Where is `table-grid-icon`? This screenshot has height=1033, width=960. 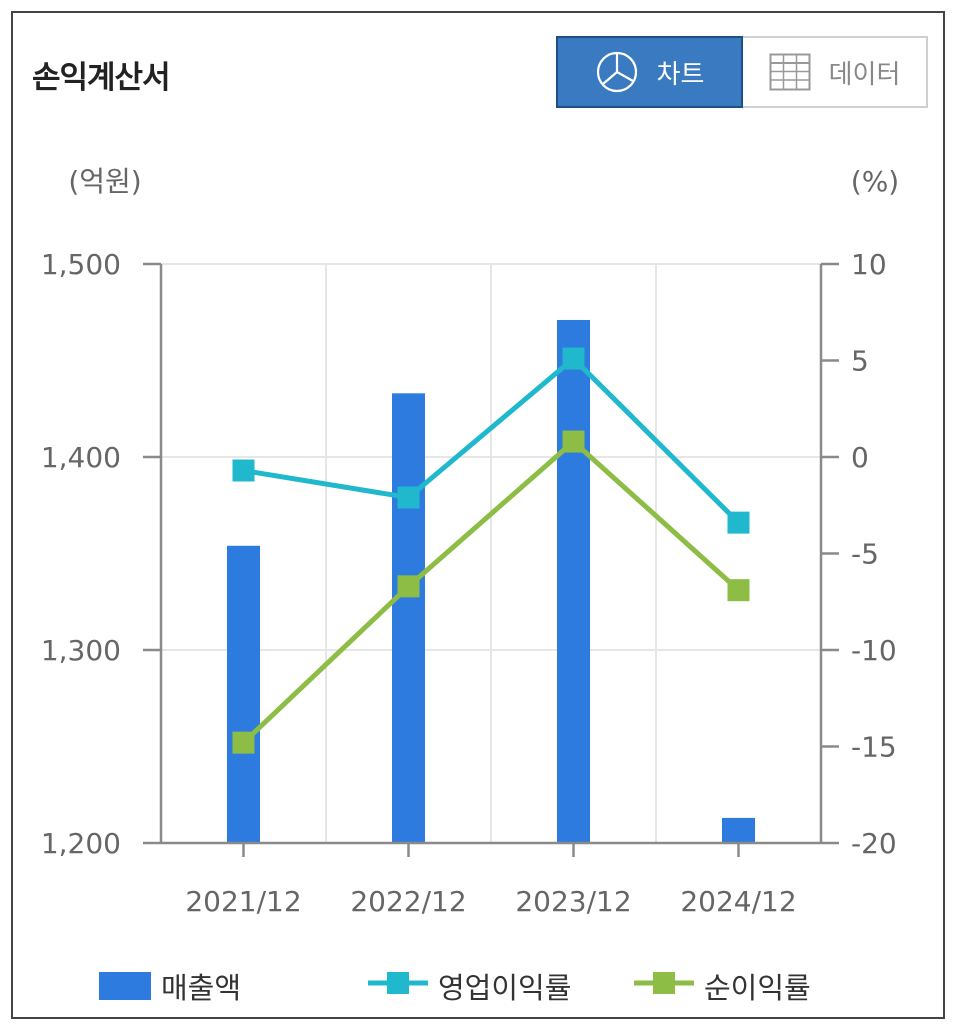 table-grid-icon is located at coordinates (790, 72).